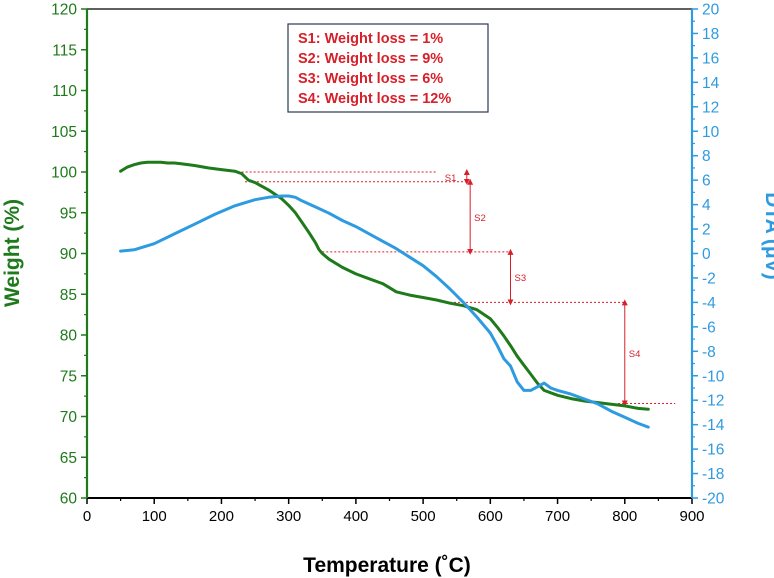  Describe the element at coordinates (710, 107) in the screenshot. I see `y-right-tick-label: 12` at that location.